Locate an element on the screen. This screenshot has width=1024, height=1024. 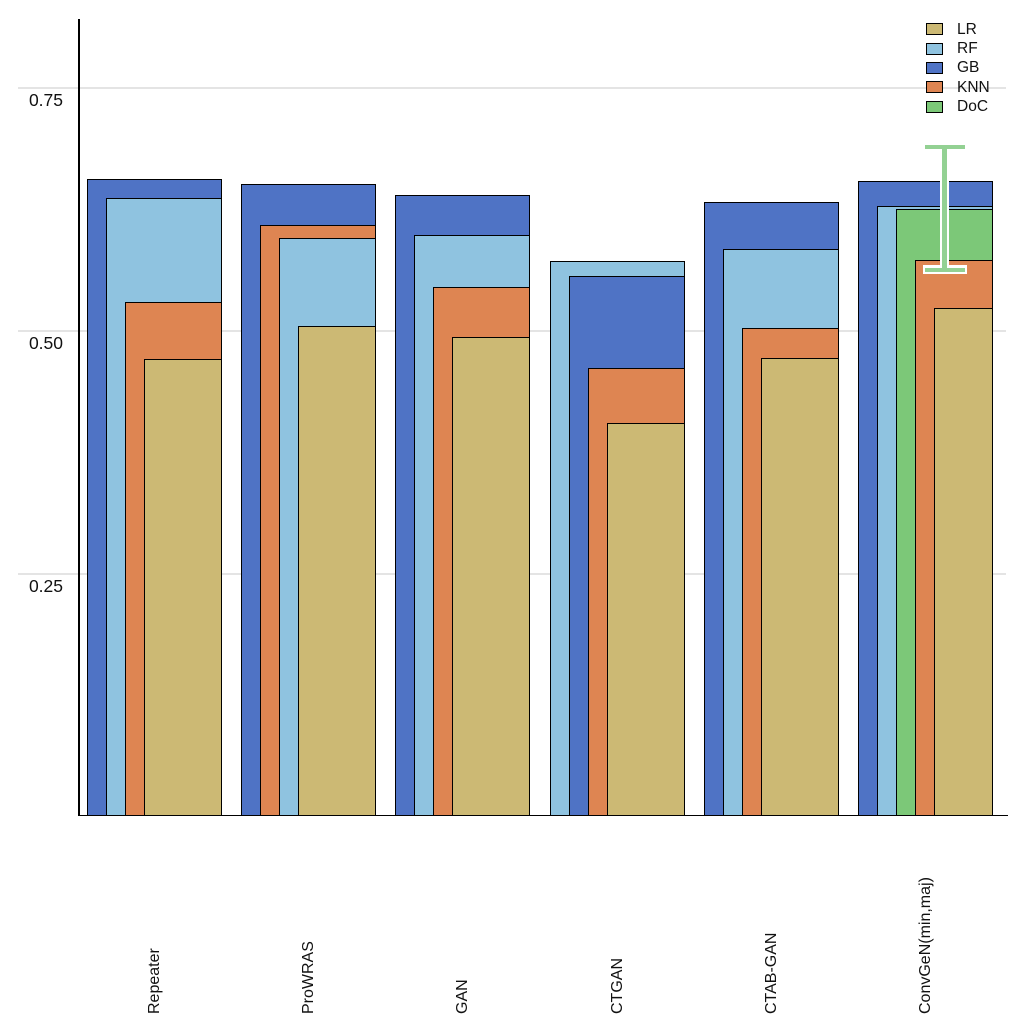
legend-item-gb: GB is located at coordinates (958, 67).